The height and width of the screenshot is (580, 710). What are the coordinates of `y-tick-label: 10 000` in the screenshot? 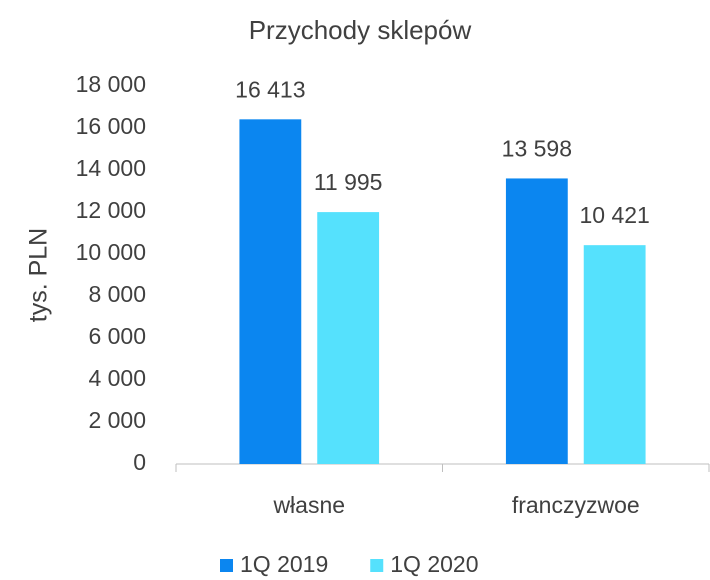 It's located at (111, 252).